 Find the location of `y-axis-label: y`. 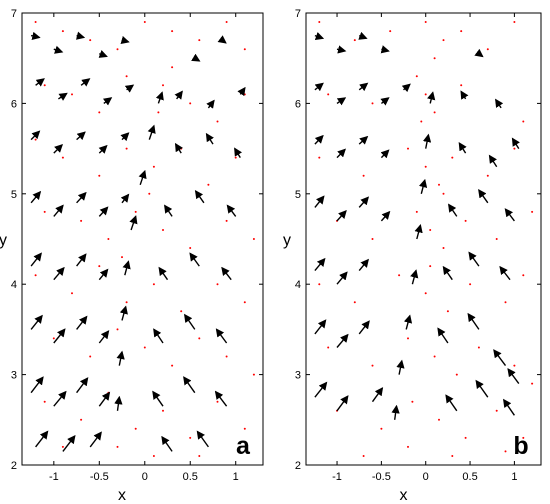

y-axis-label: y is located at coordinates (3, 240).